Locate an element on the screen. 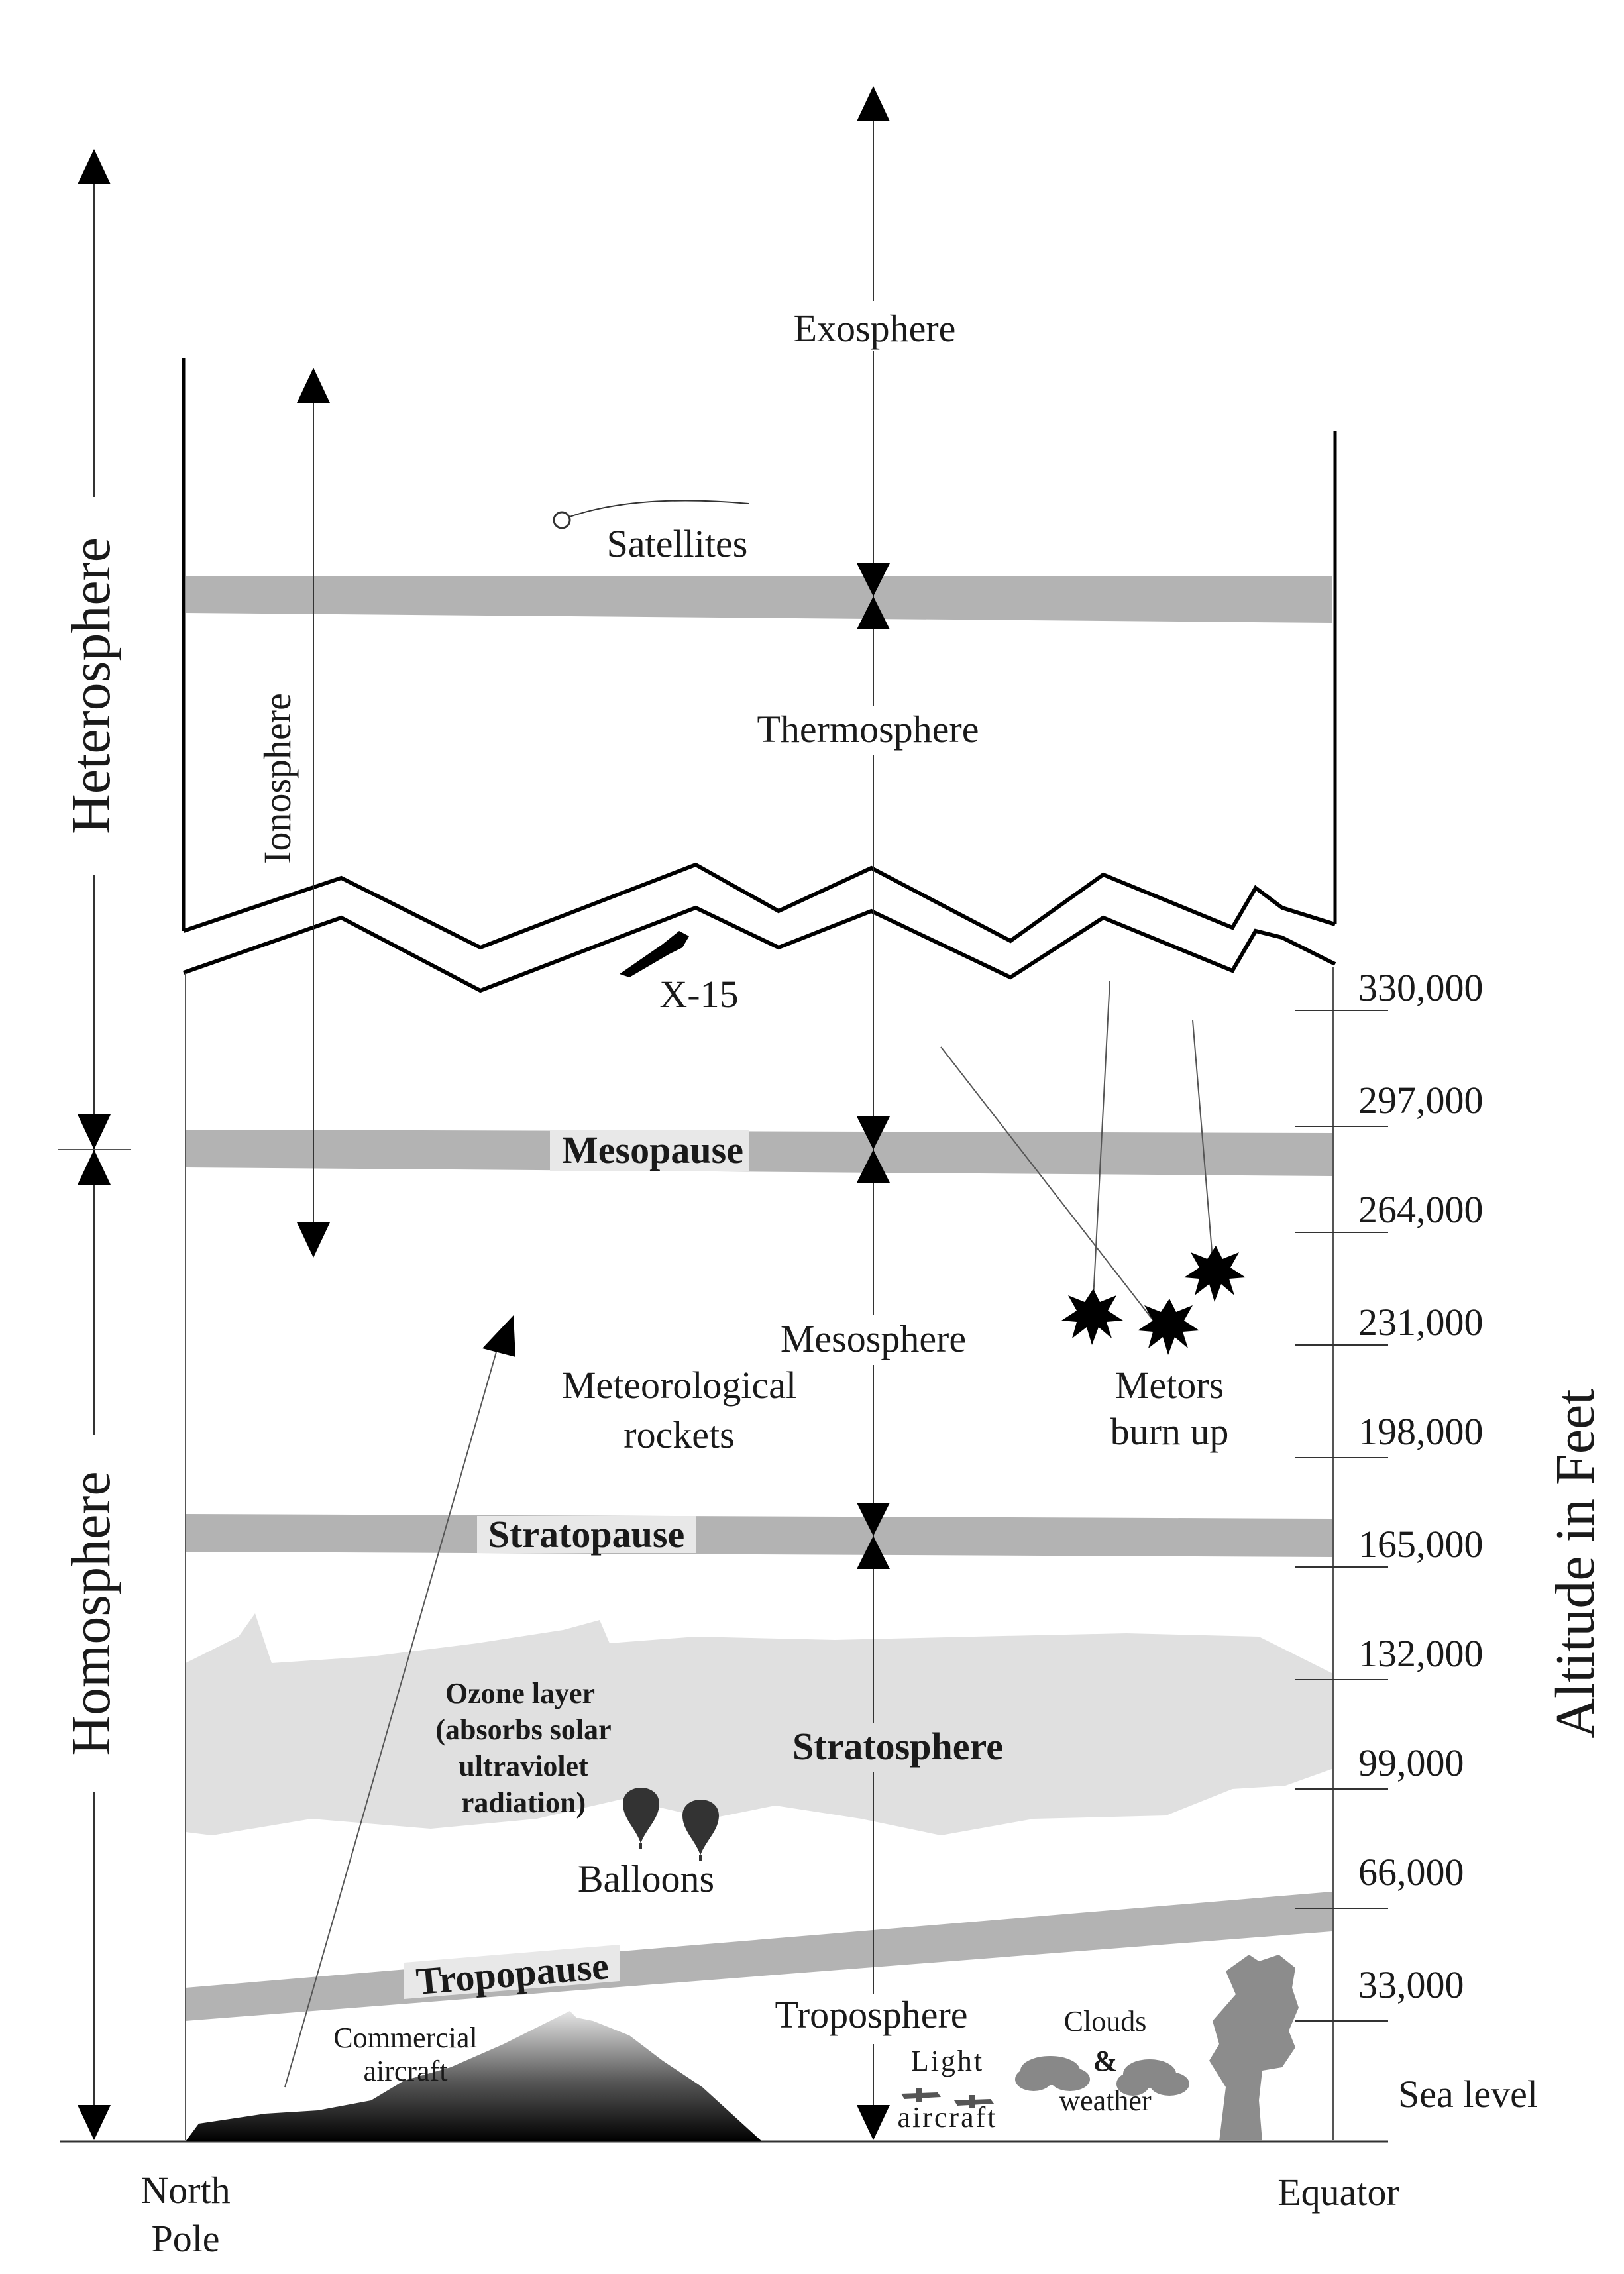  mesopause-label: Mesopause is located at coordinates (652, 1149).